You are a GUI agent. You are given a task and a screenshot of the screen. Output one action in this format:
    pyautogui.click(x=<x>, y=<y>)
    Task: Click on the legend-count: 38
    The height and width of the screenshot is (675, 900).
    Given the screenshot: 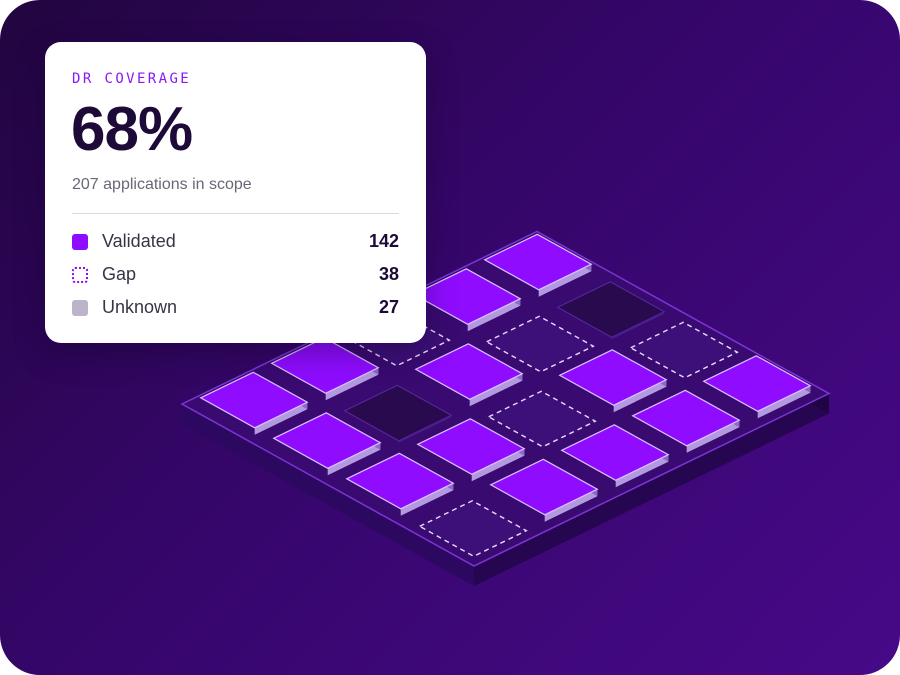 What is the action you would take?
    pyautogui.click(x=388, y=274)
    